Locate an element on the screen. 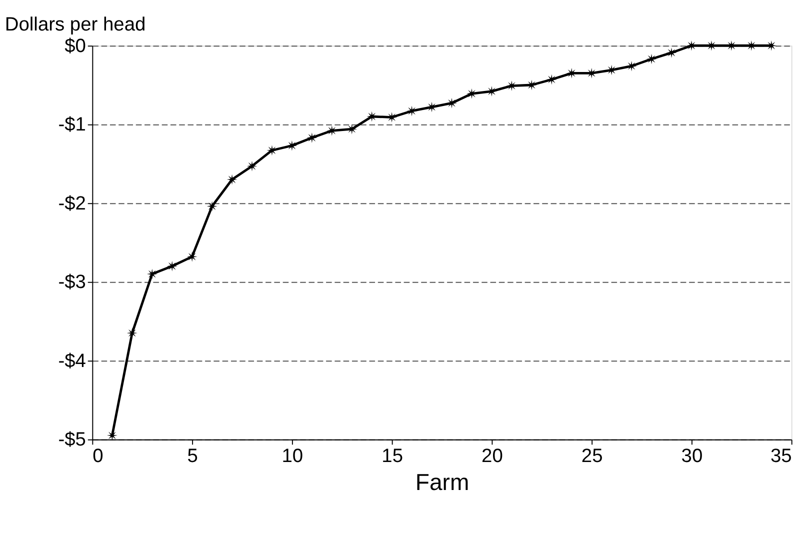 The height and width of the screenshot is (542, 800). x-tick-label: 20 is located at coordinates (492, 456).